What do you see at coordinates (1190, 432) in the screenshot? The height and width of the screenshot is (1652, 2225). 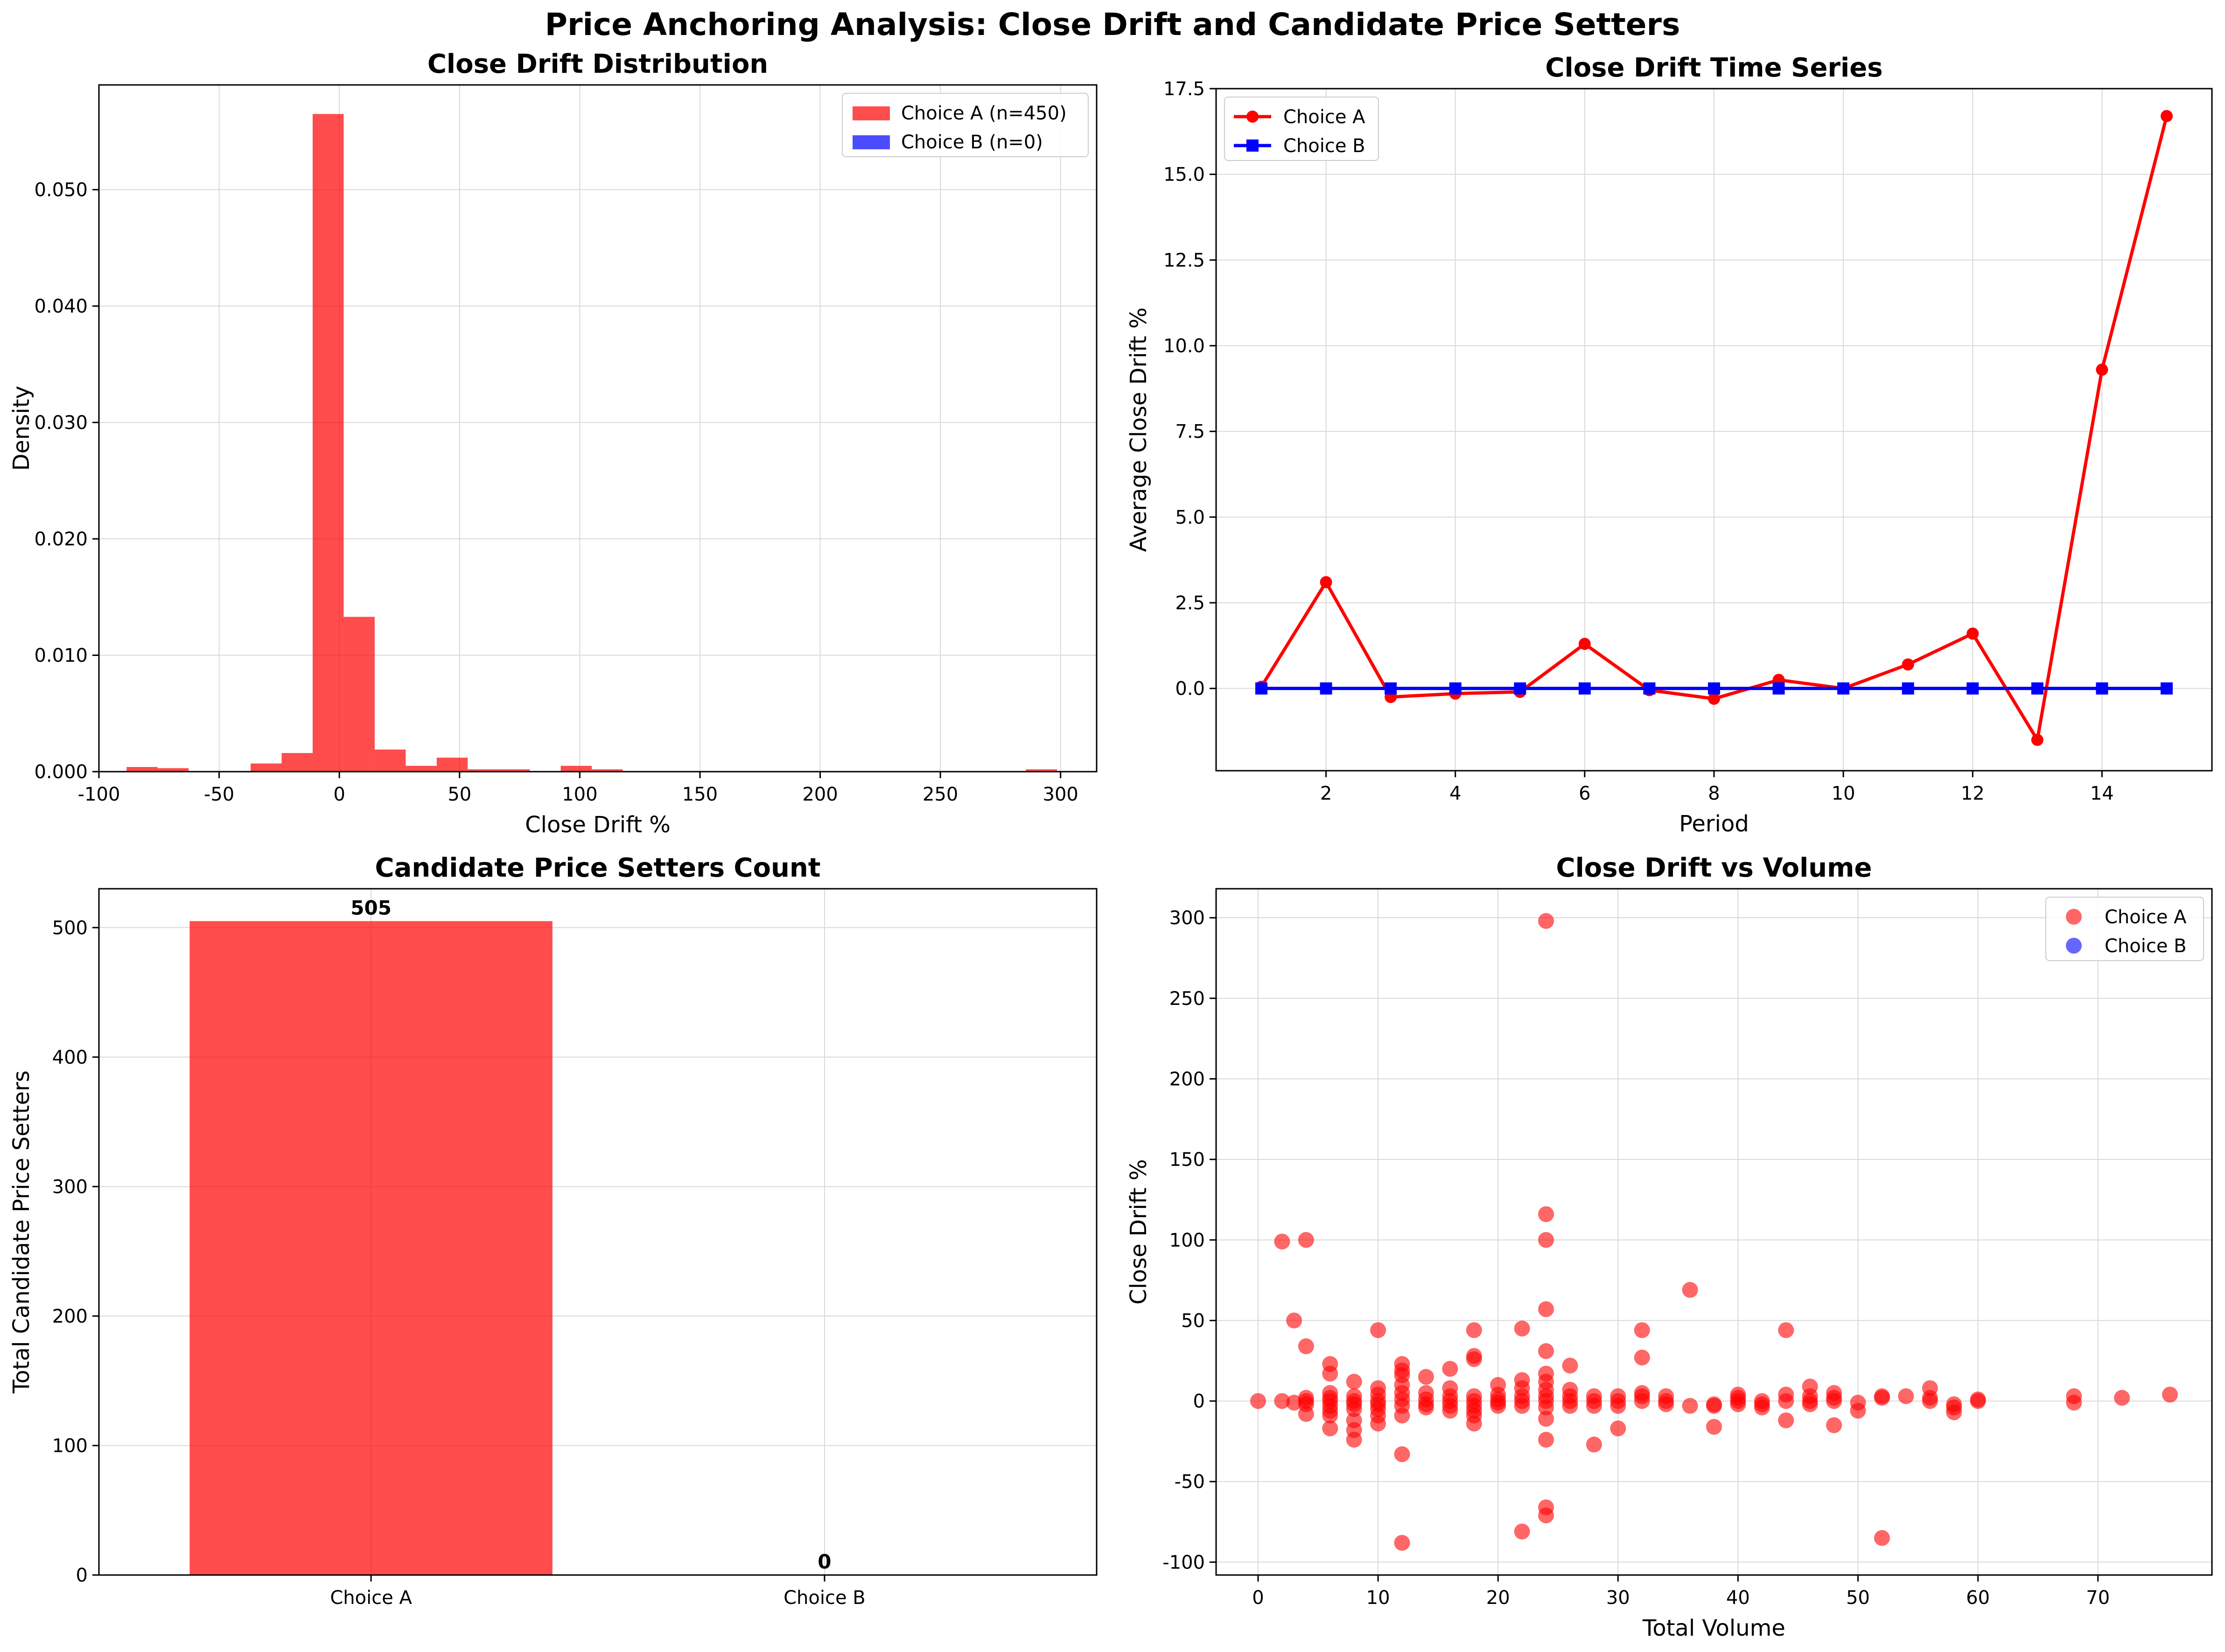 I see `y-tick-label: 7.5` at bounding box center [1190, 432].